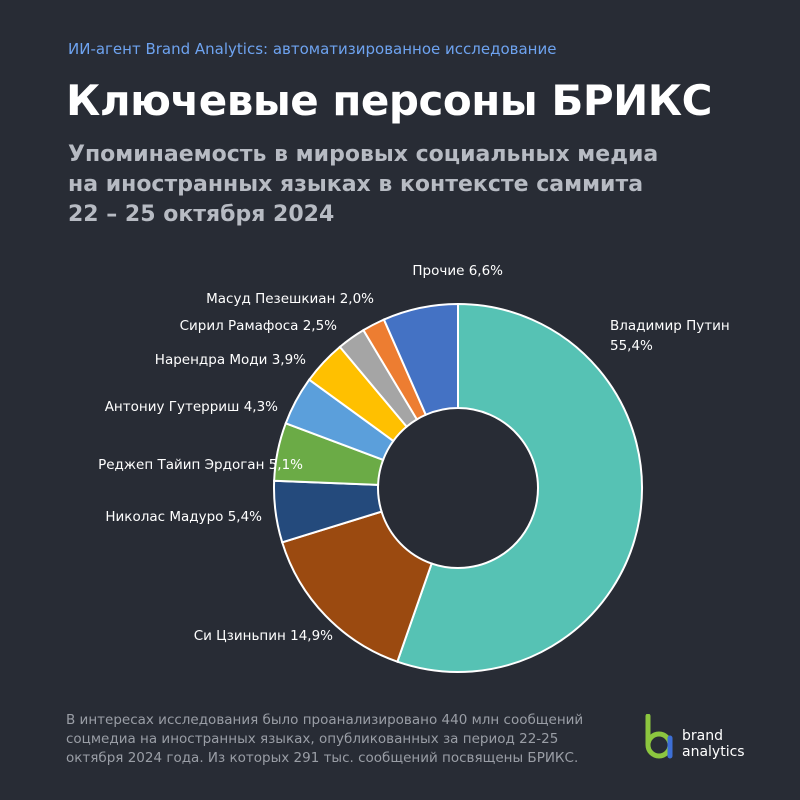 The height and width of the screenshot is (800, 800). Describe the element at coordinates (670, 336) in the screenshot. I see `slice-label: Владимир Путин 55,4%` at that location.